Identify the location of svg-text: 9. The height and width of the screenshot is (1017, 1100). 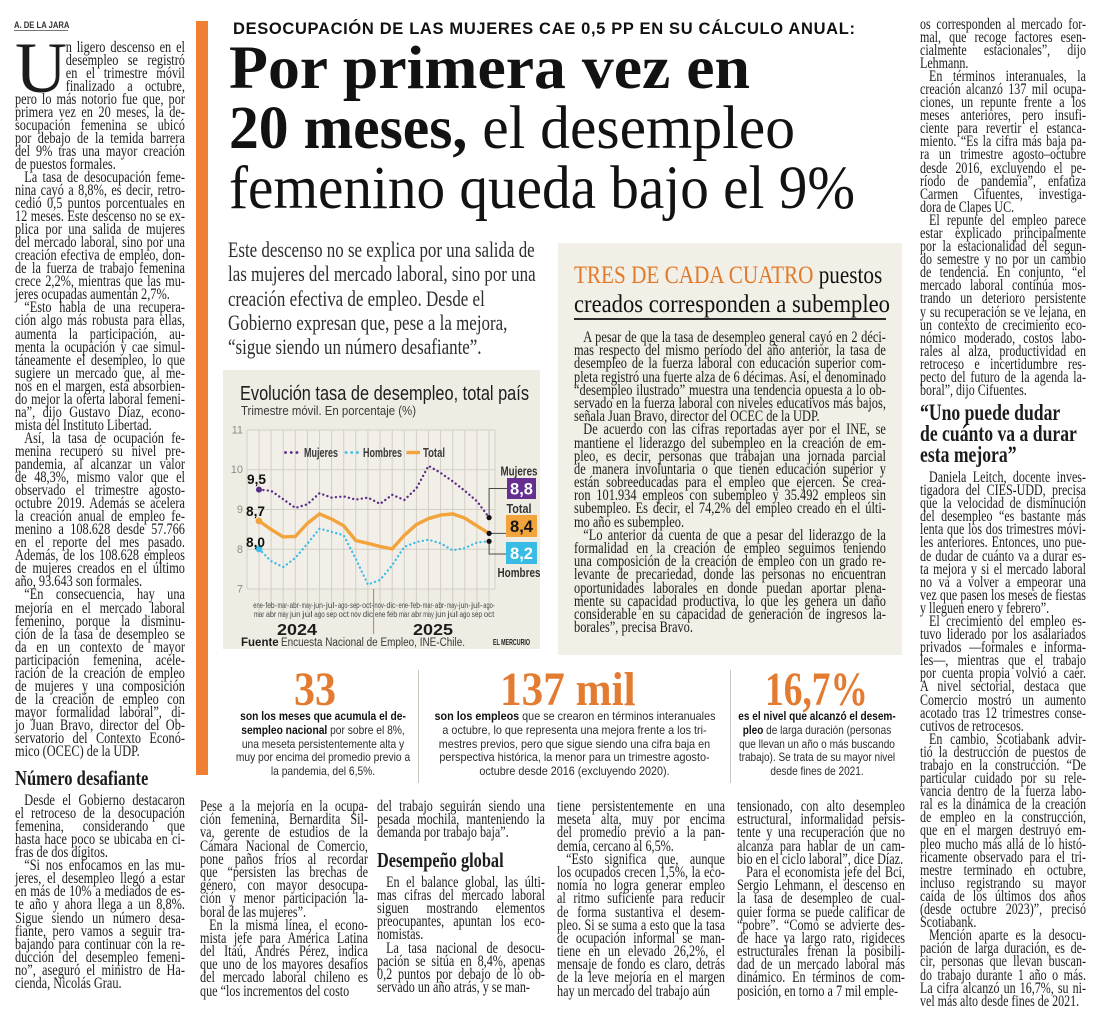
(240, 510).